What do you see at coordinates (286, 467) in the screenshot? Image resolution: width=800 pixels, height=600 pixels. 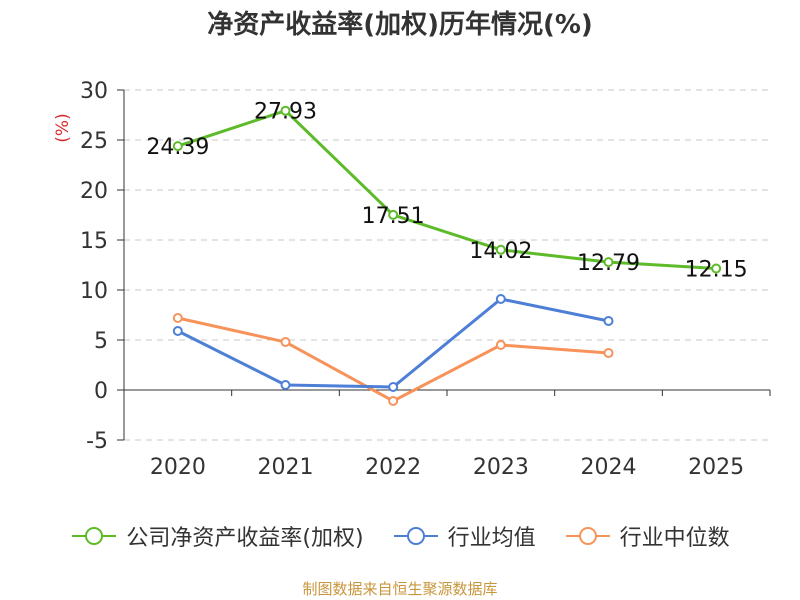 I see `x-tick-label: 2021` at bounding box center [286, 467].